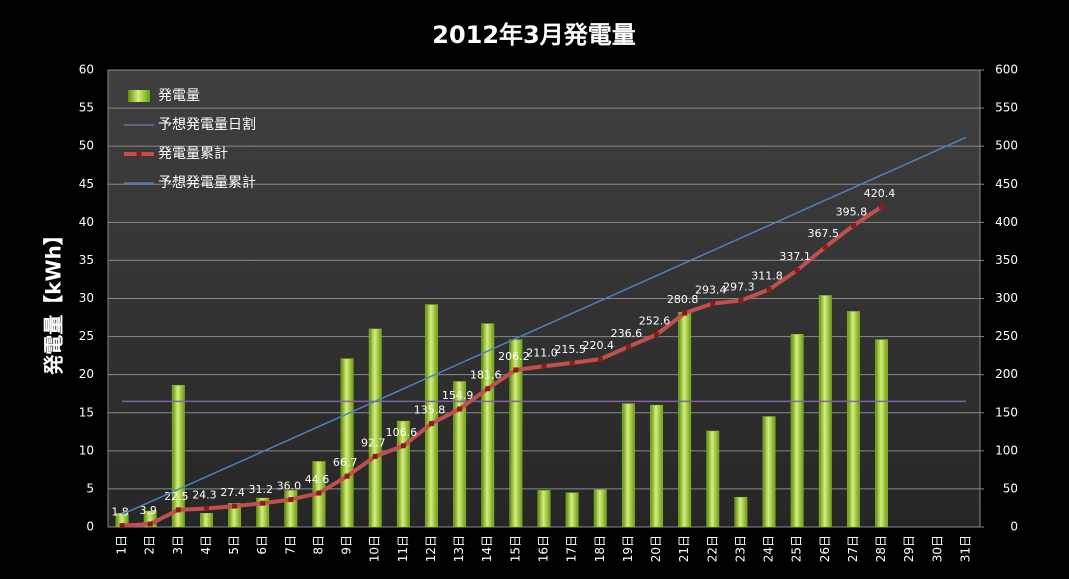 The width and height of the screenshot is (1069, 579). I want to click on y-tick-label: 30, so click(86, 298).